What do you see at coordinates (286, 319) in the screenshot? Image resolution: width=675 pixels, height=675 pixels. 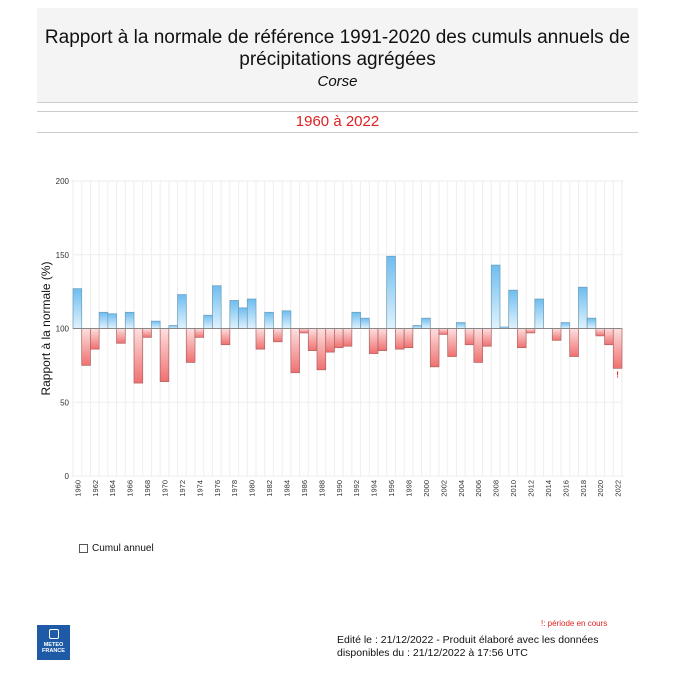 I see `bar-1984` at bounding box center [286, 319].